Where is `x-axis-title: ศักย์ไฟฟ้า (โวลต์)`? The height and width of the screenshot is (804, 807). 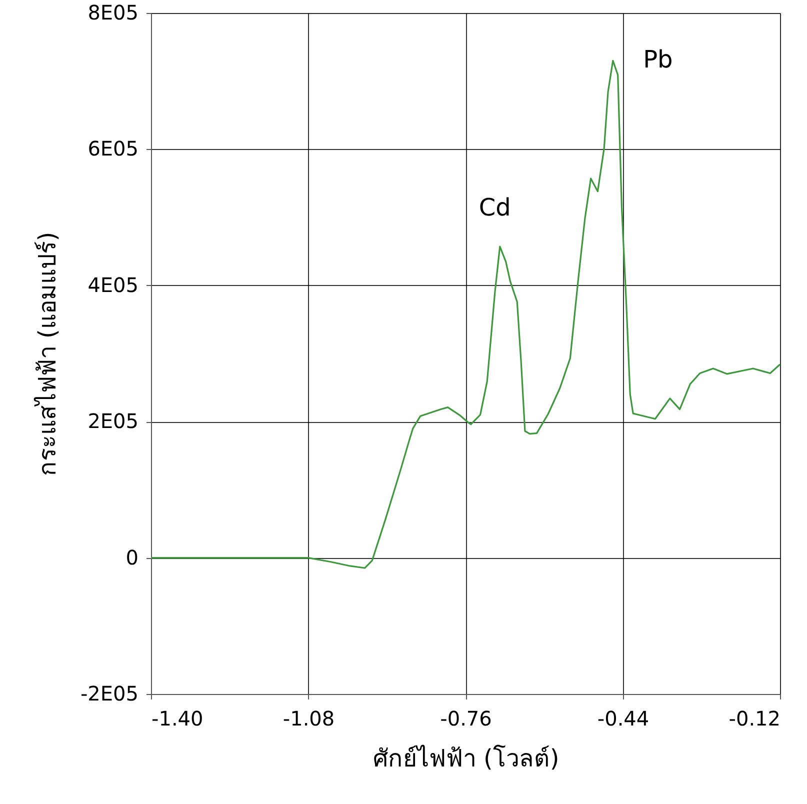
x-axis-title: ศักย์ไฟฟ้า (โวลต์) is located at coordinates (466, 758).